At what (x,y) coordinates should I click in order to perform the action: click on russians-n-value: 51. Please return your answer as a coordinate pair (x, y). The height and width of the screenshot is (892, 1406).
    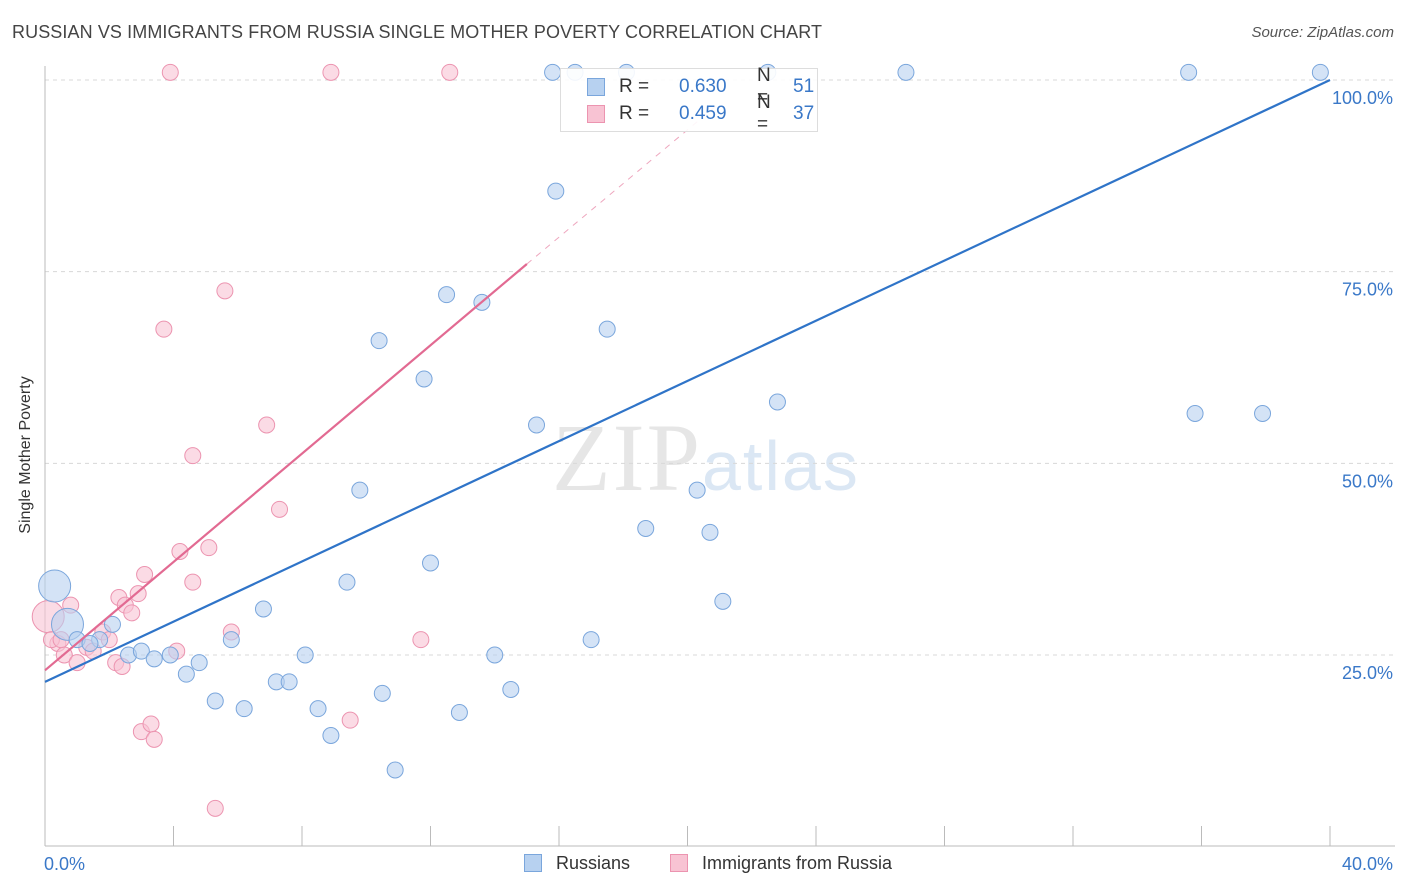
    Looking at the image, I should click on (804, 86).